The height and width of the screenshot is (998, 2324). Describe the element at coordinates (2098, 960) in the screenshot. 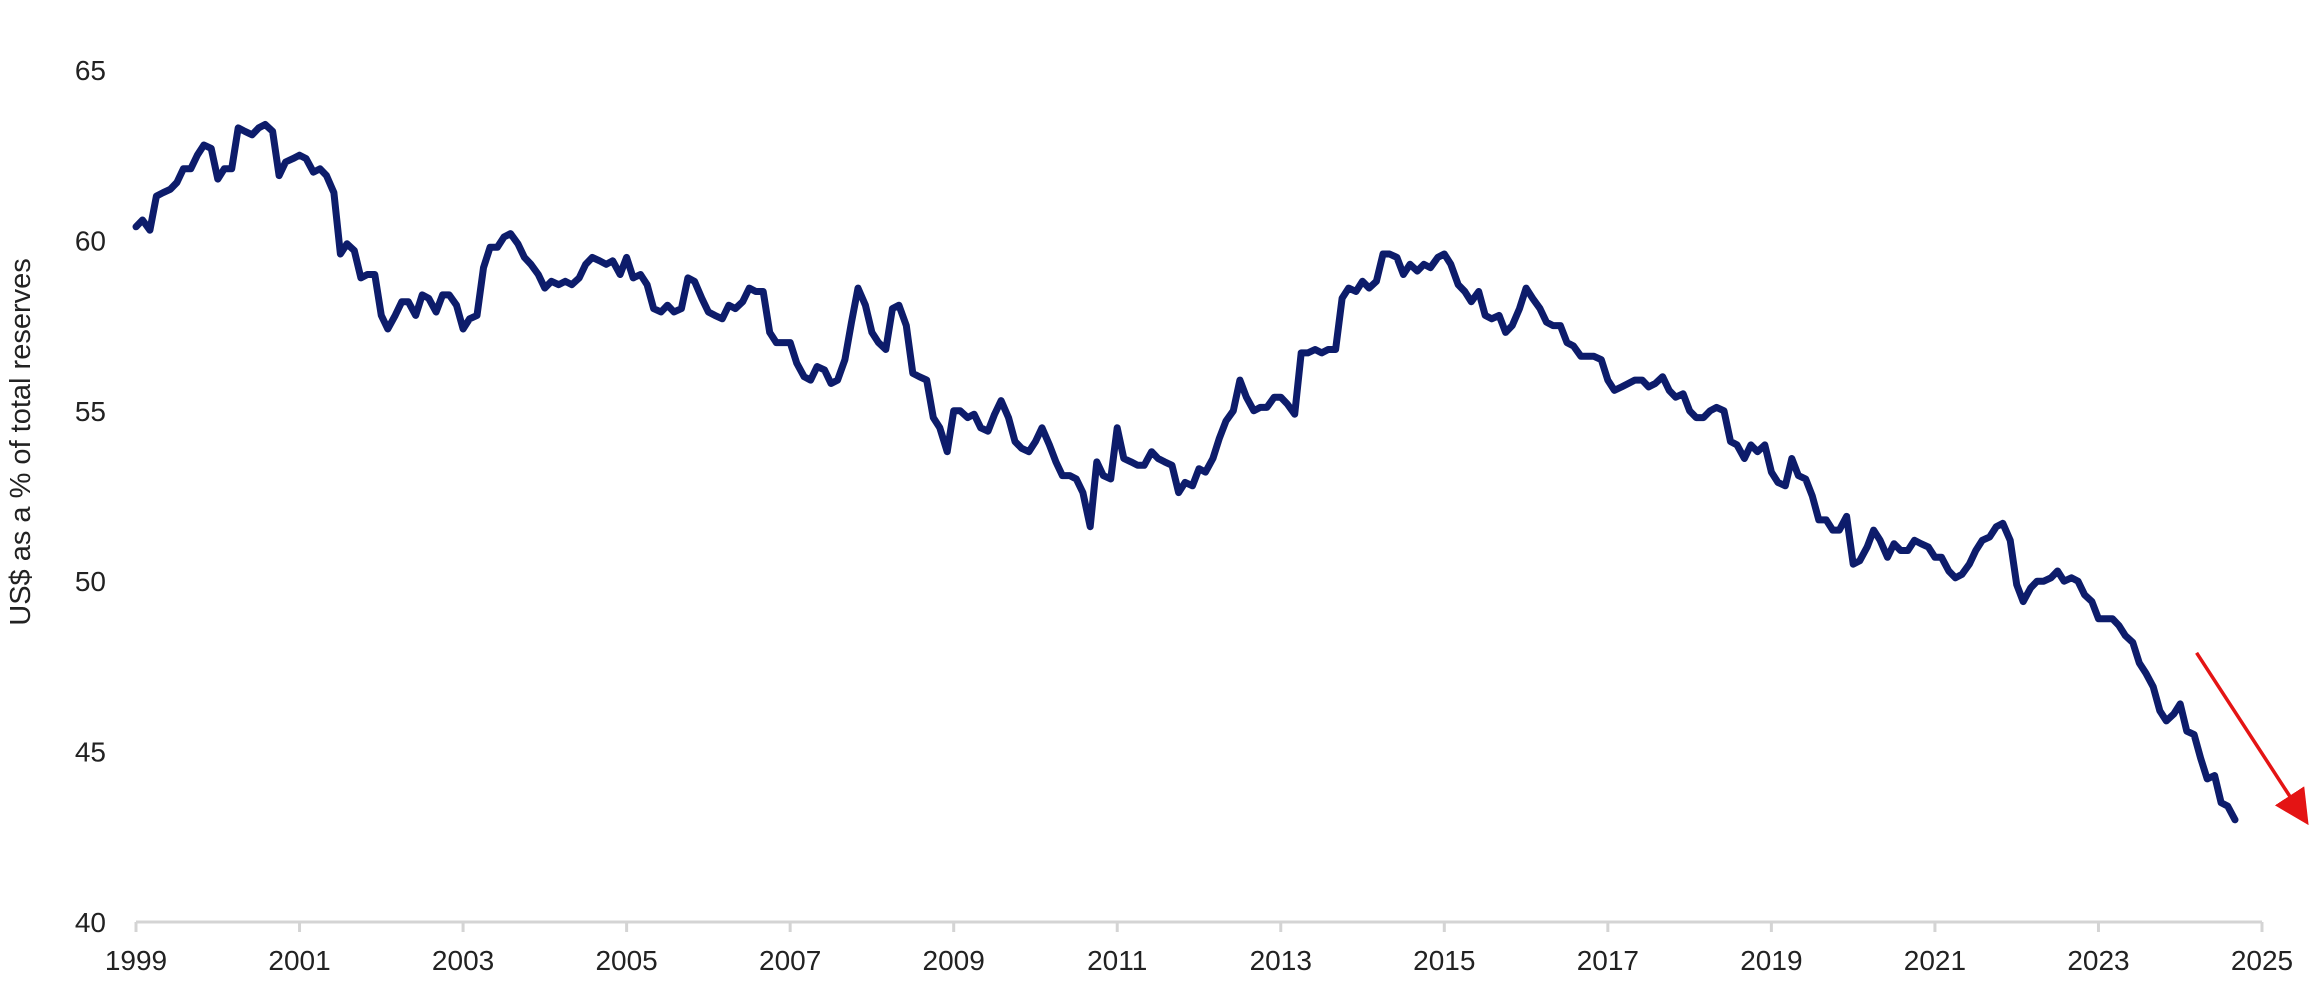

I see `x-tick-label: 2023` at that location.